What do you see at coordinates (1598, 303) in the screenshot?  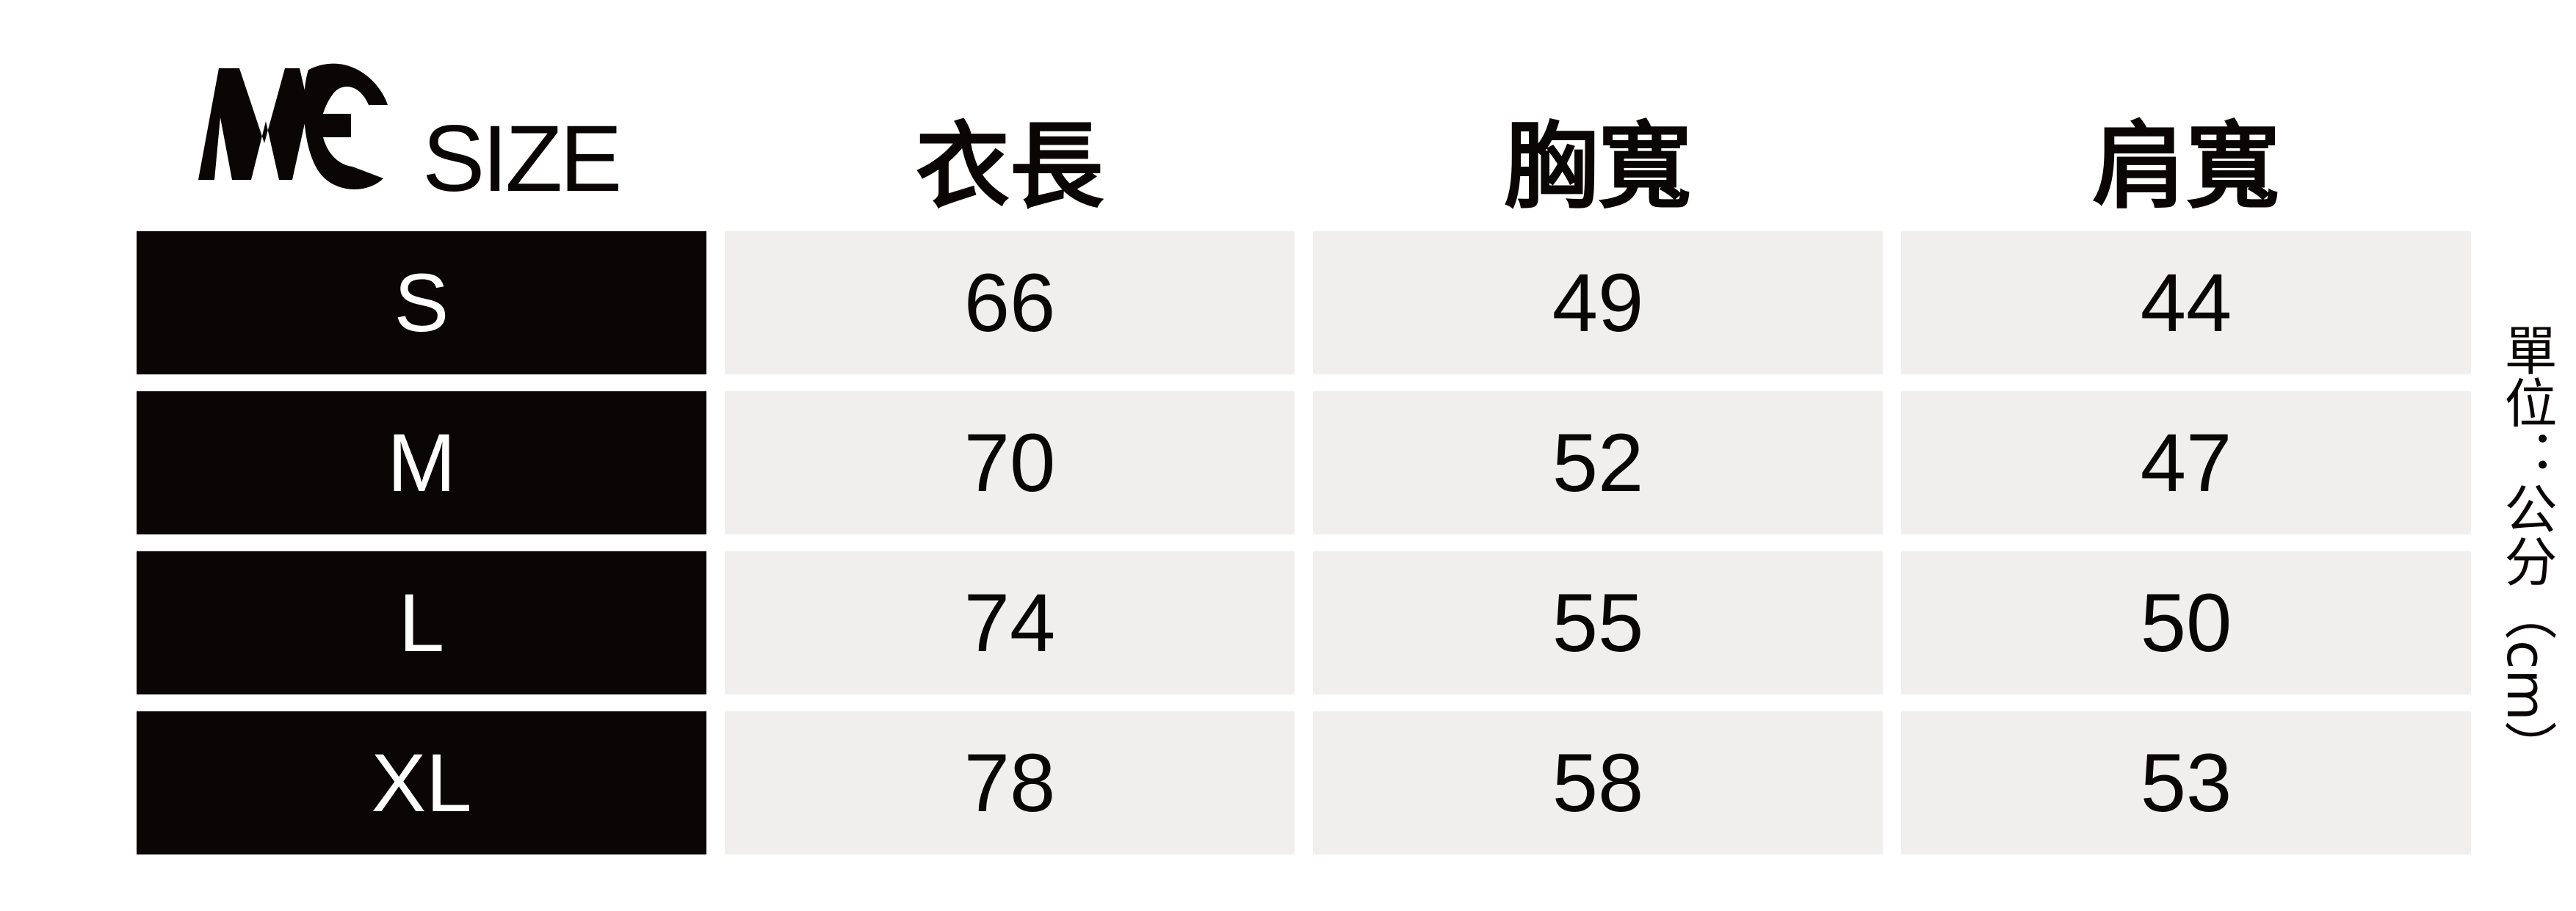 I see `table-cell: 49` at bounding box center [1598, 303].